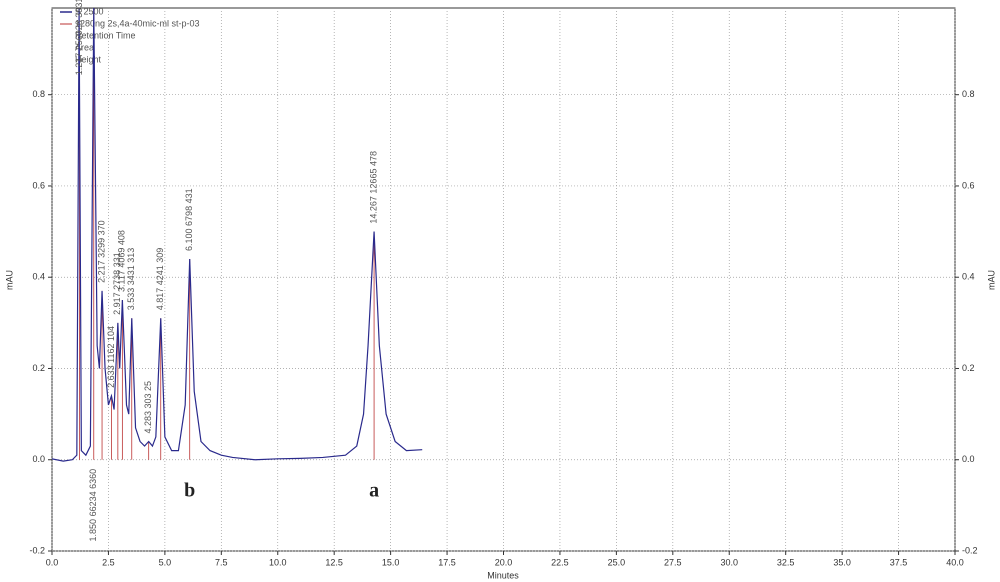 Image resolution: width=1000 pixels, height=582 pixels. Describe the element at coordinates (504, 562) in the screenshot. I see `x-tick-label: 20.0` at that location.